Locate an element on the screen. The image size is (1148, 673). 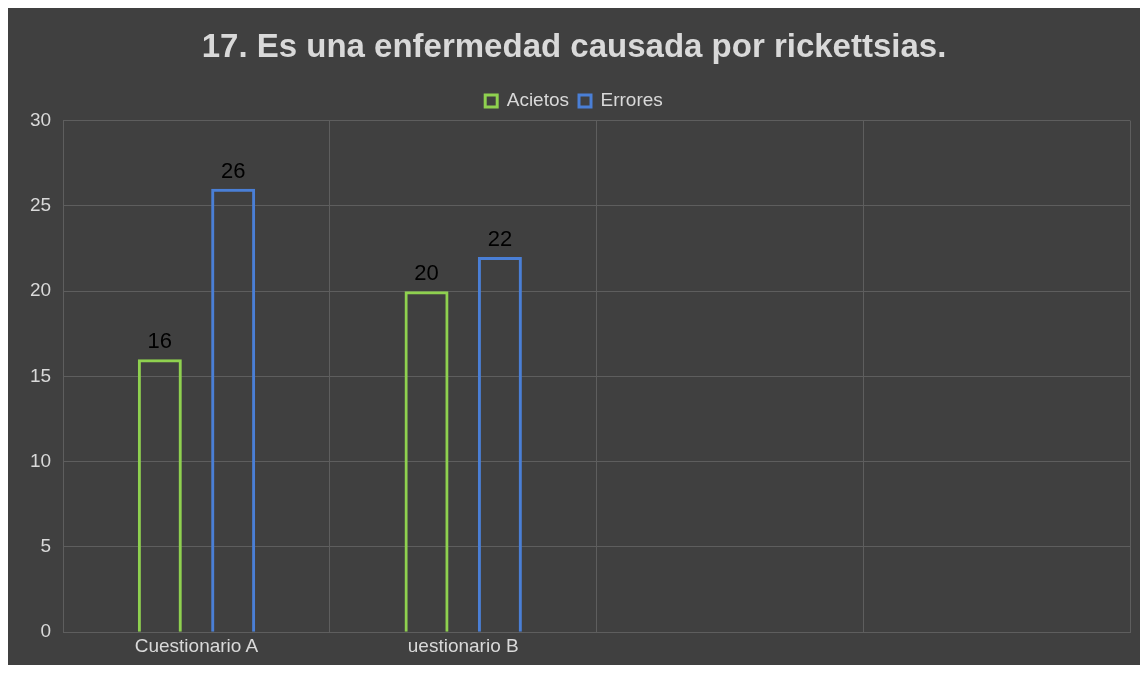
x-tick-label: Cuestionario A is located at coordinates (196, 645).